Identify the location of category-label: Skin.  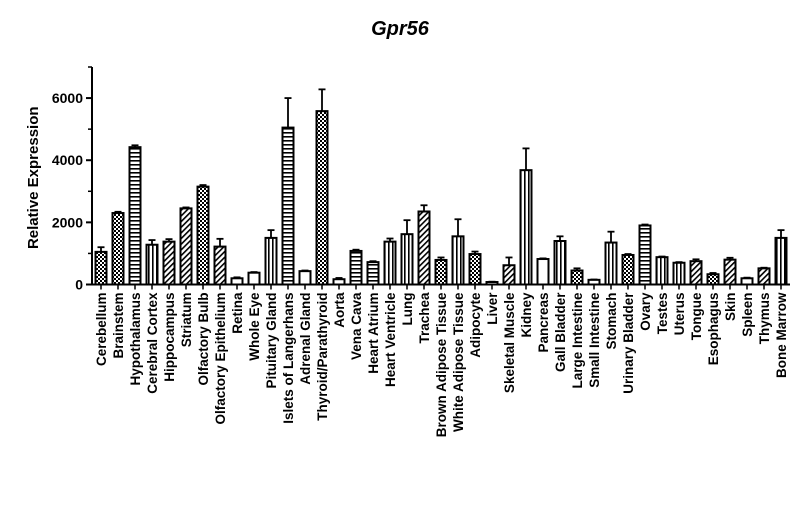
(730, 307).